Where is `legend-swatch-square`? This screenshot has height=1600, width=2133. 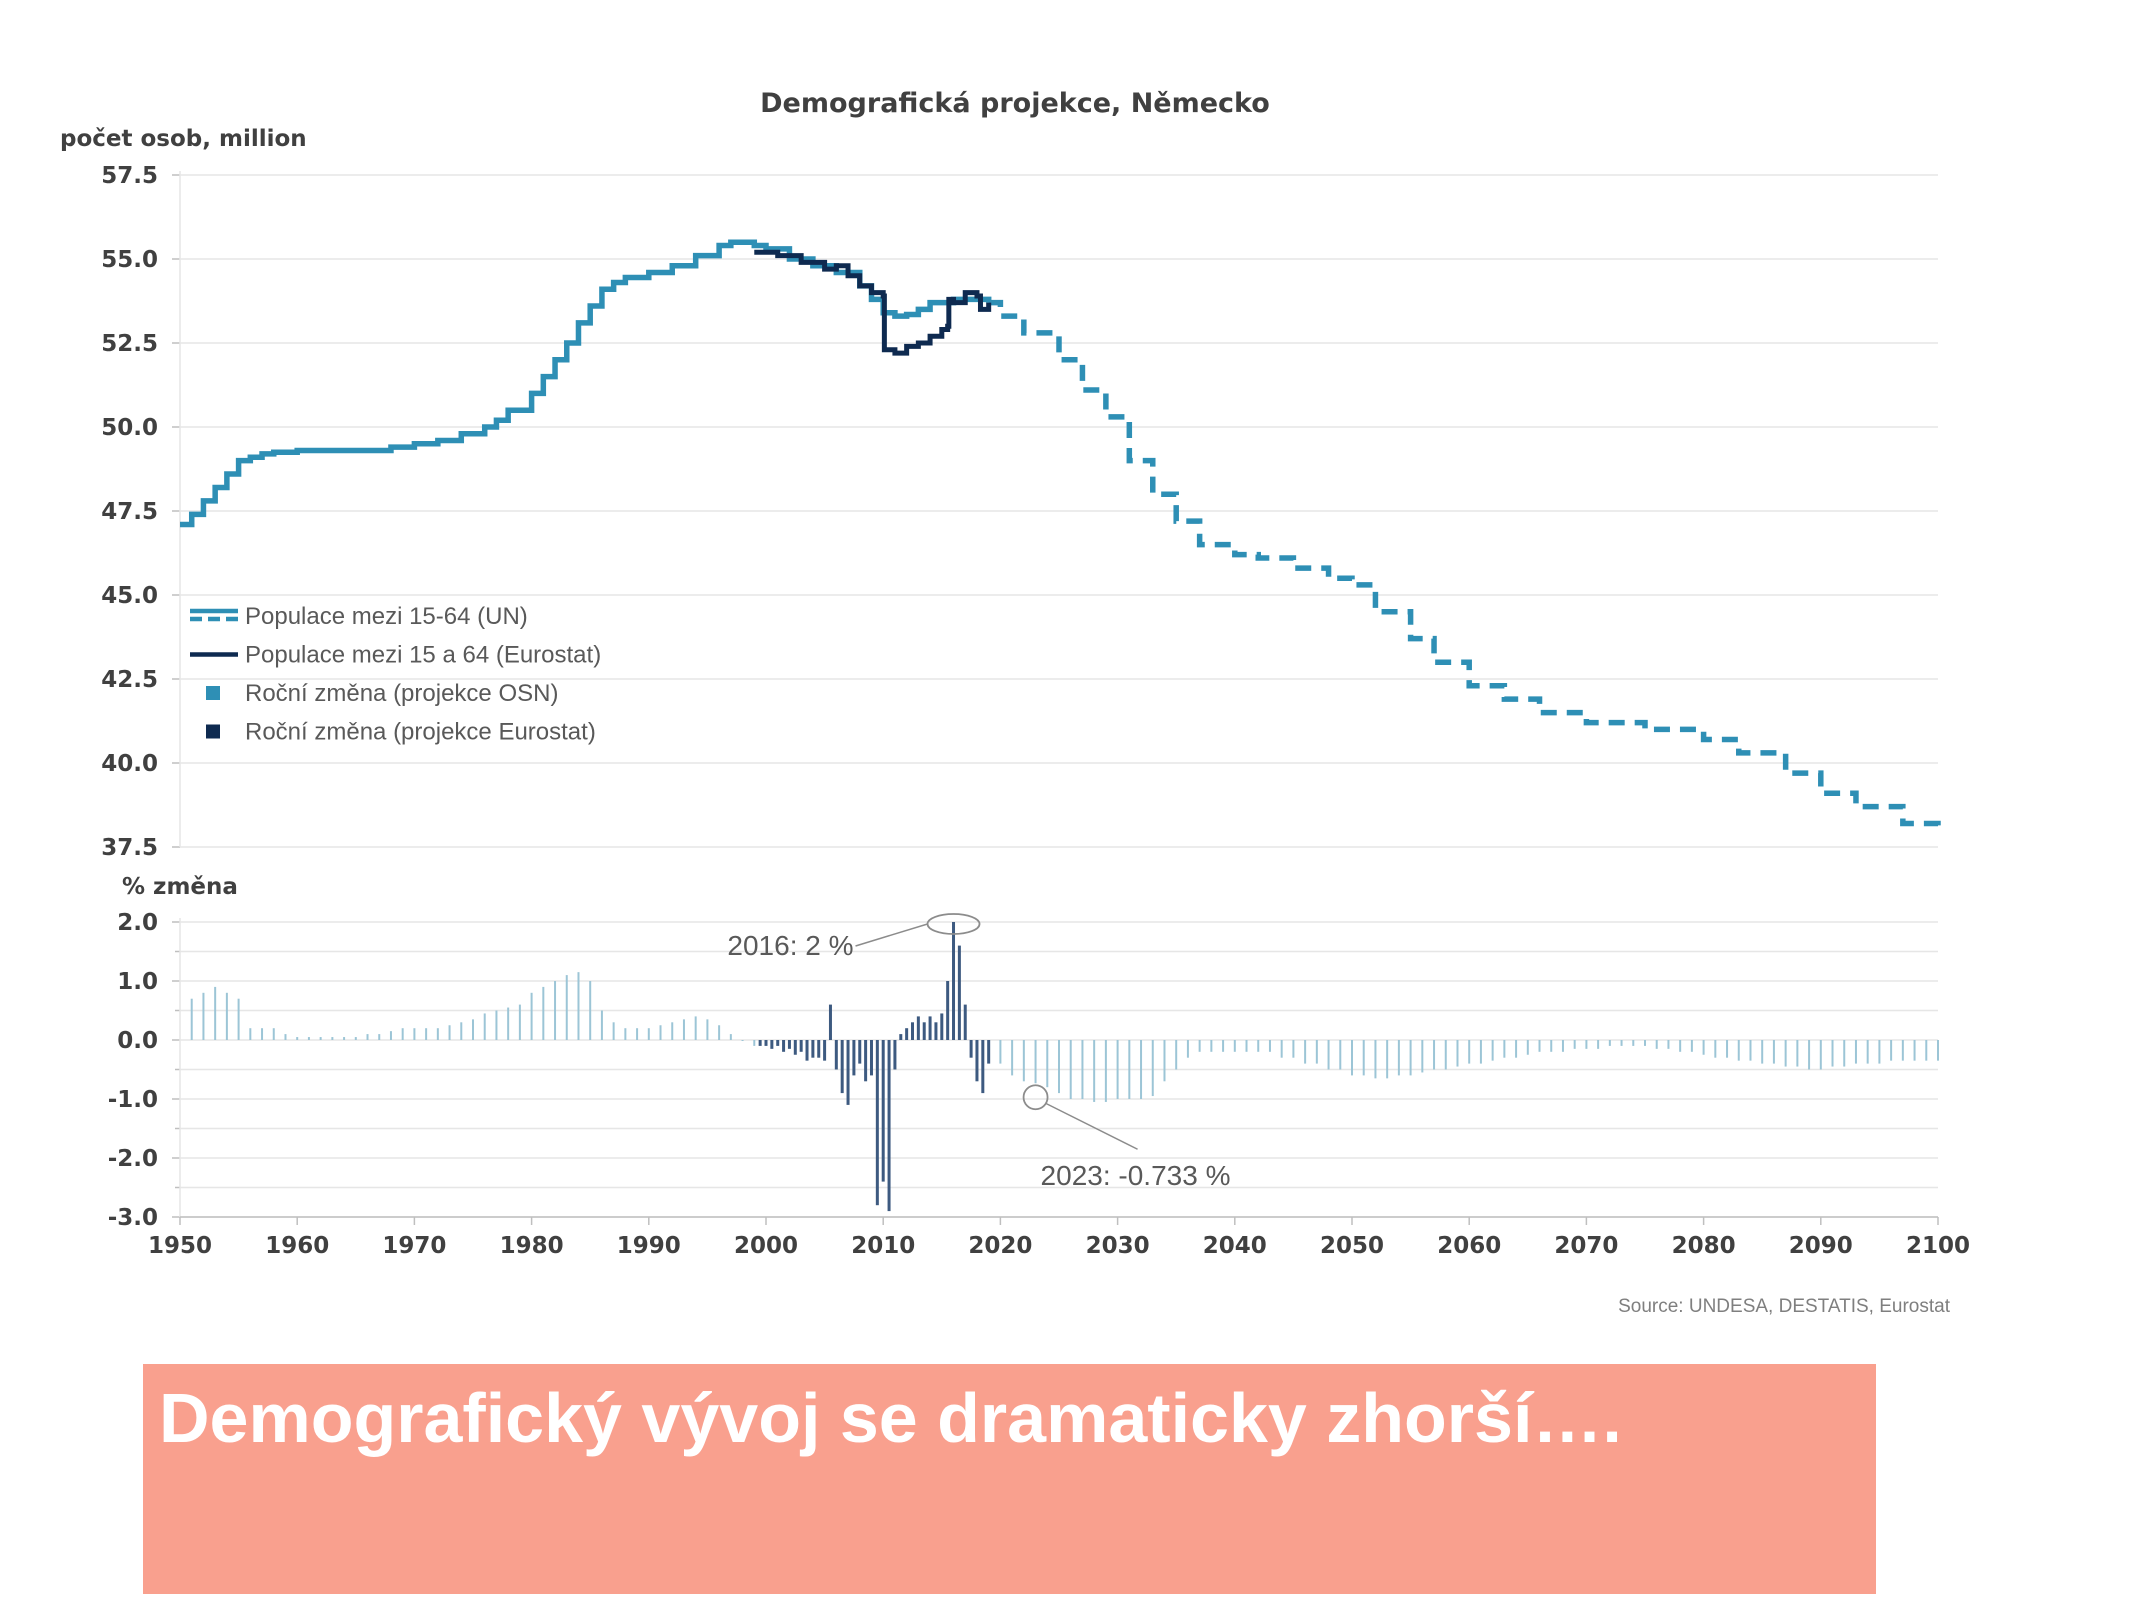 legend-swatch-square is located at coordinates (213, 693).